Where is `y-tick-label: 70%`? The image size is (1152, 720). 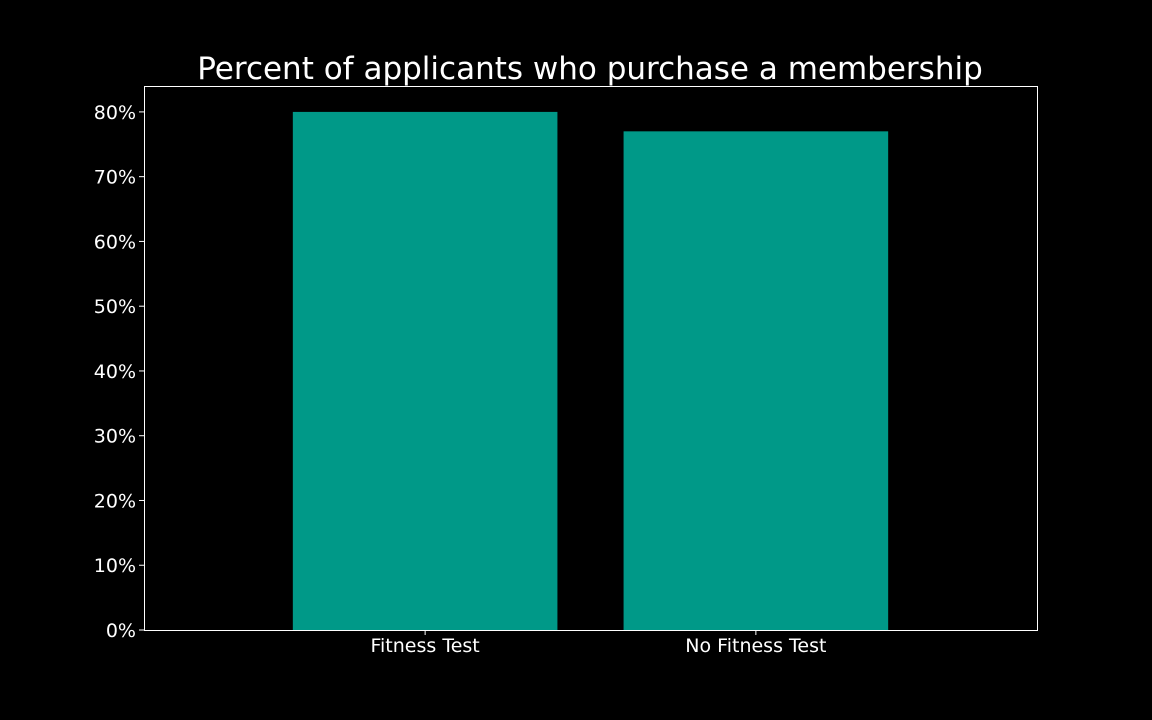
y-tick-label: 70% is located at coordinates (115, 178).